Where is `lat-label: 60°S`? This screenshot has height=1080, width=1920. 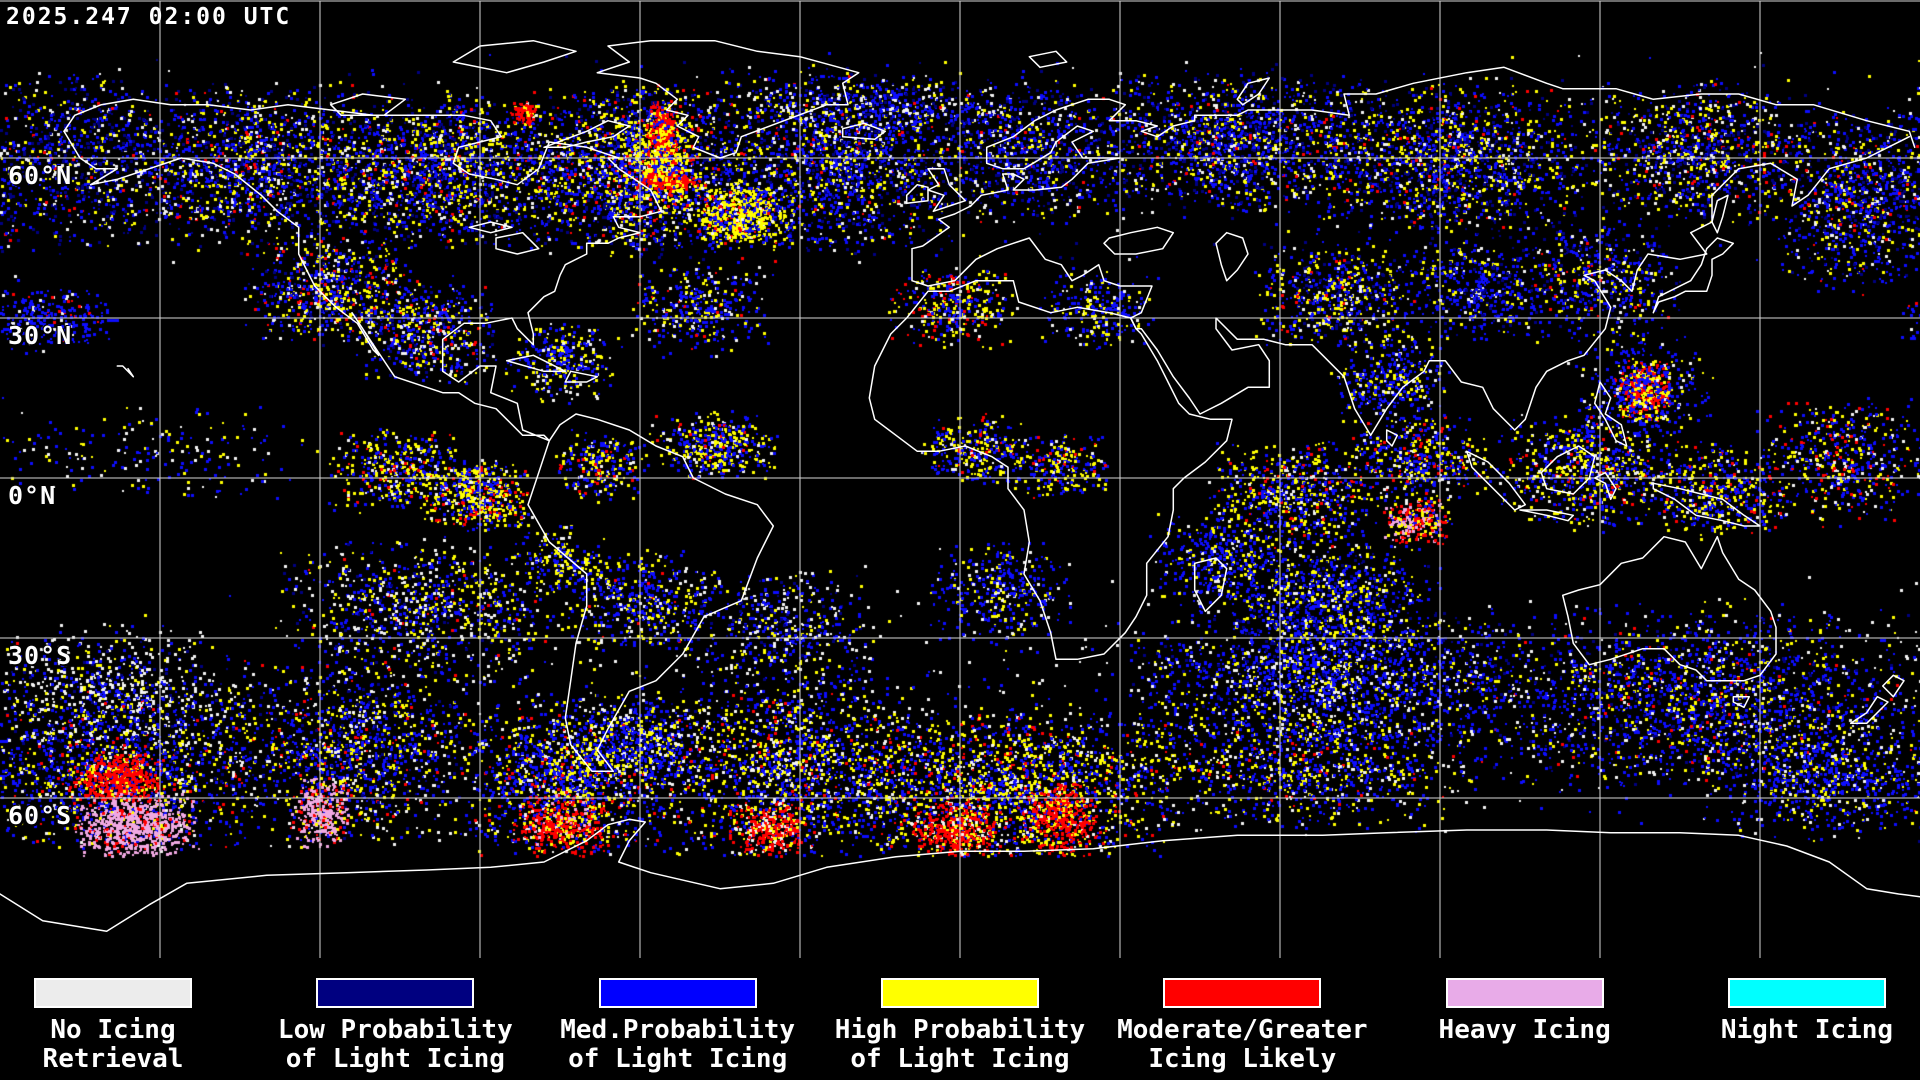 lat-label: 60°S is located at coordinates (40, 815).